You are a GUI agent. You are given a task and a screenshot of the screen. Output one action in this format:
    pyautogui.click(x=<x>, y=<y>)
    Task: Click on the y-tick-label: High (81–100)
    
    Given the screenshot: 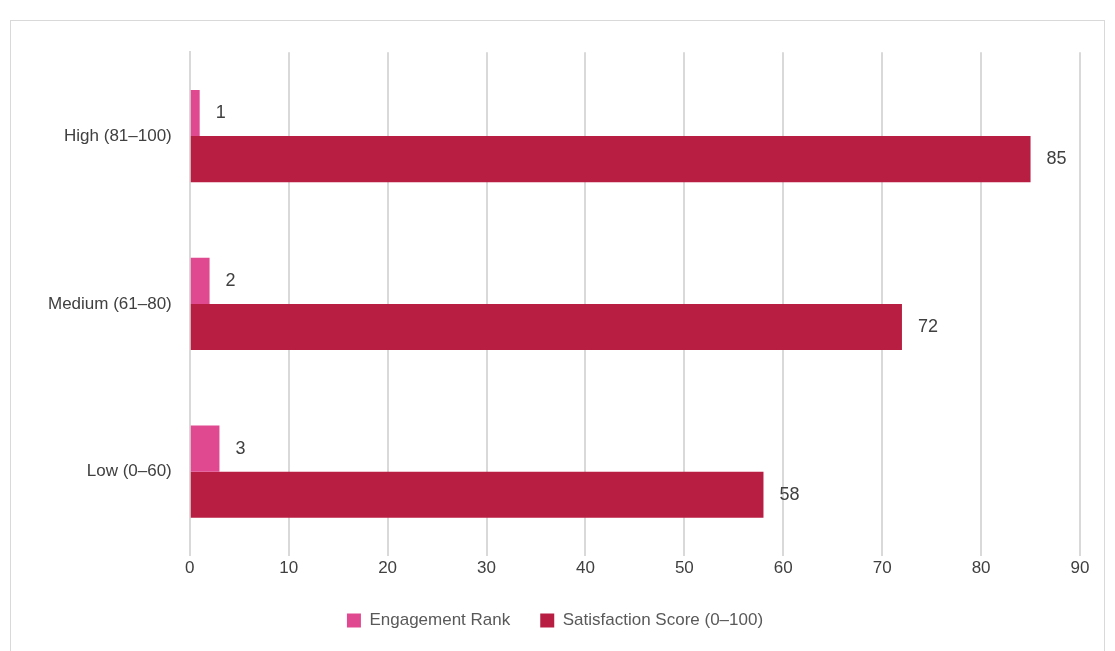 What is the action you would take?
    pyautogui.click(x=118, y=135)
    